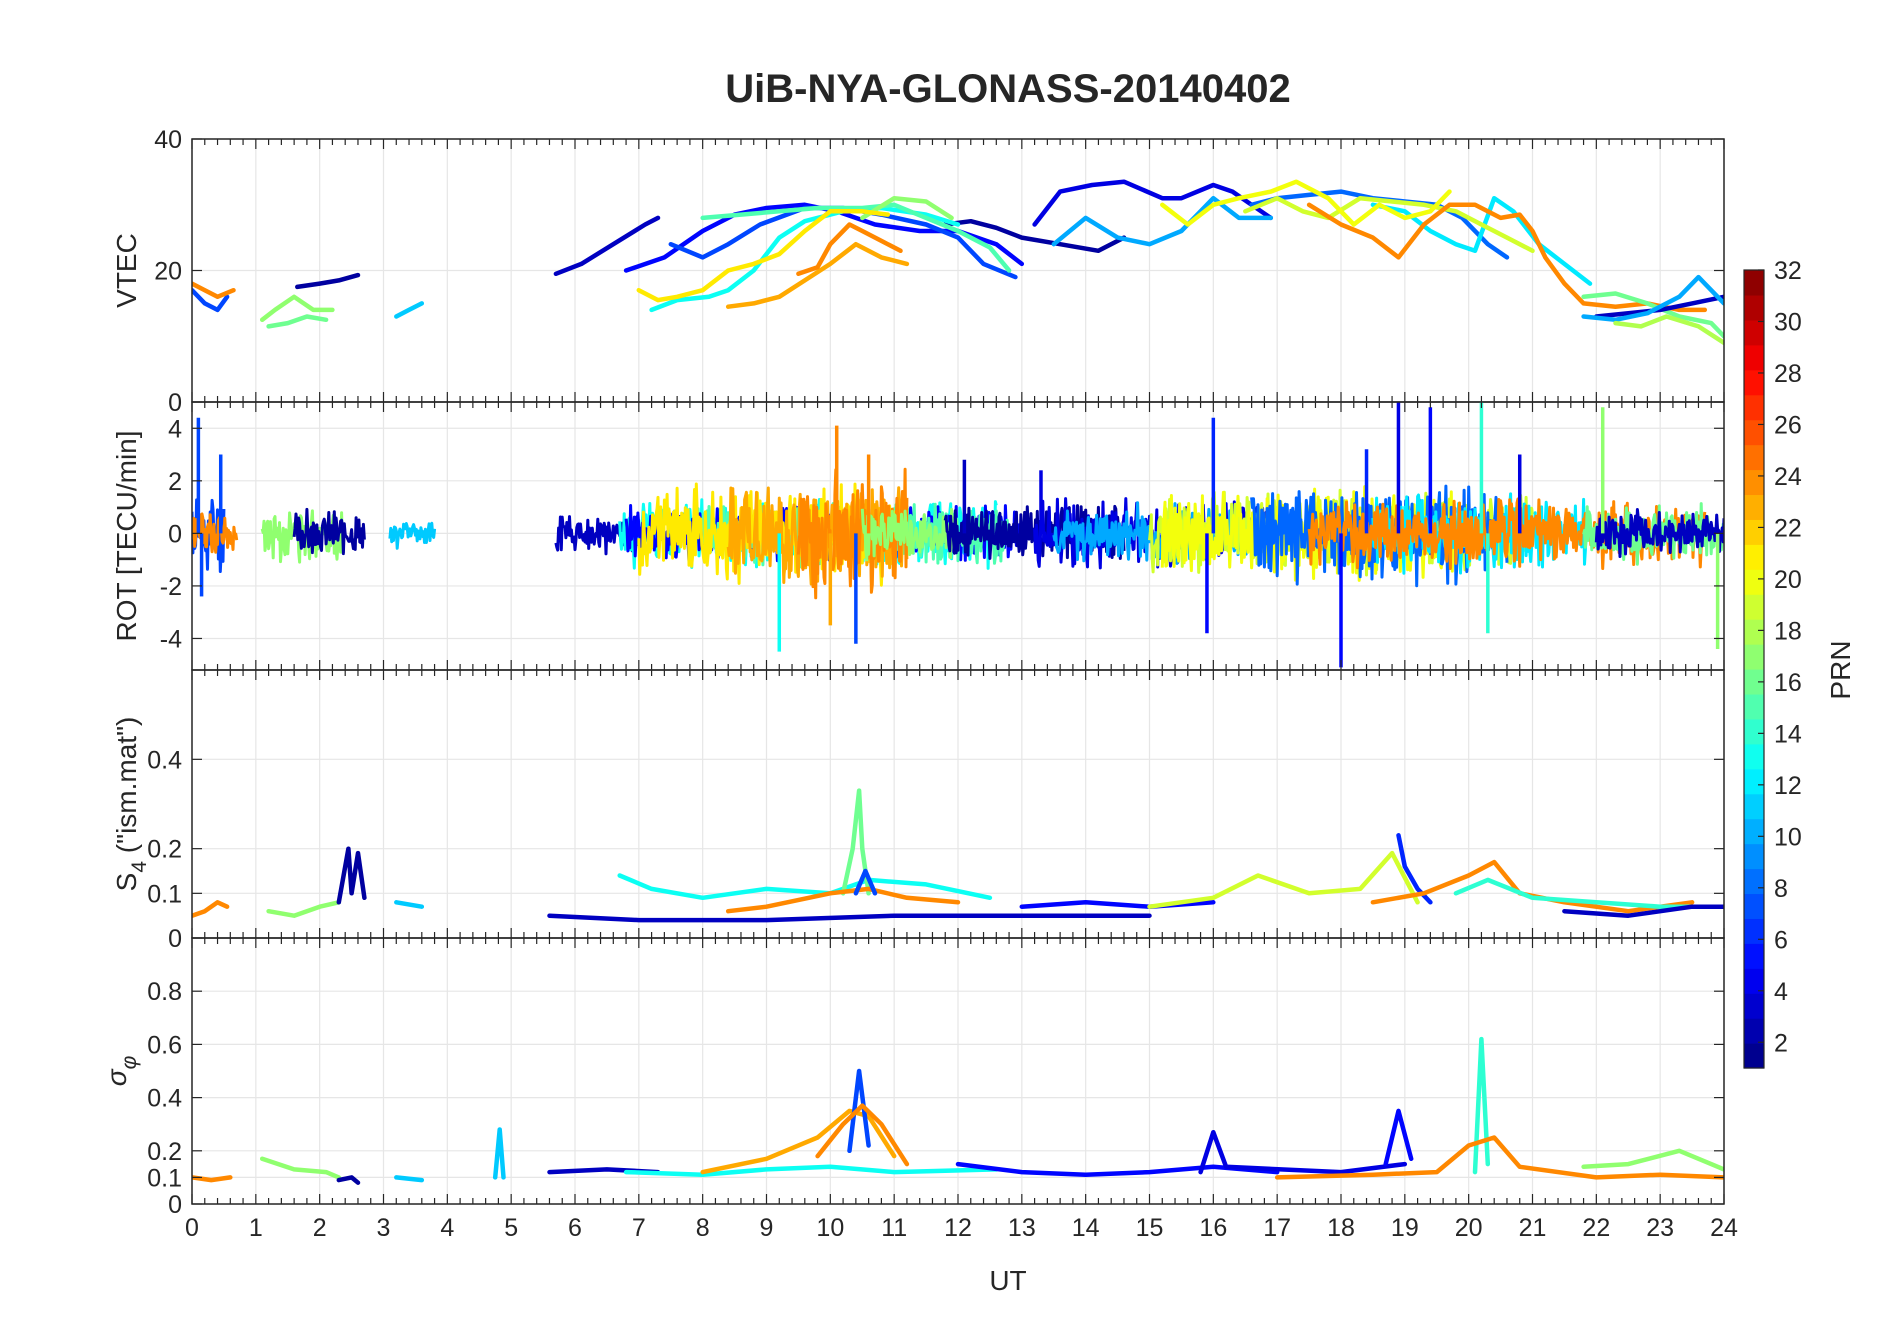  I want to click on x-tick-label: 18, so click(1341, 1228).